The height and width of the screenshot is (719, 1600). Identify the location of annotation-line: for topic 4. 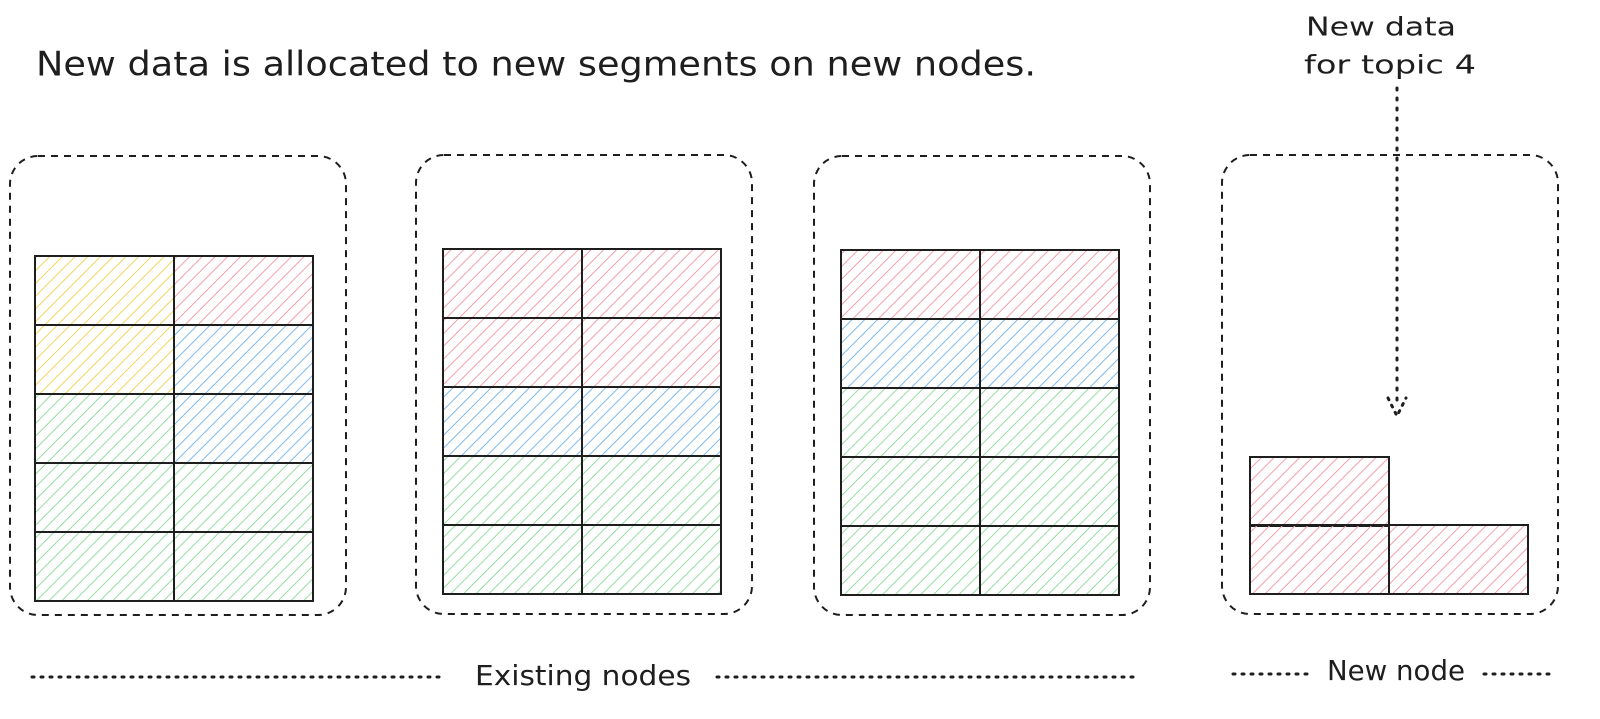
(1390, 66).